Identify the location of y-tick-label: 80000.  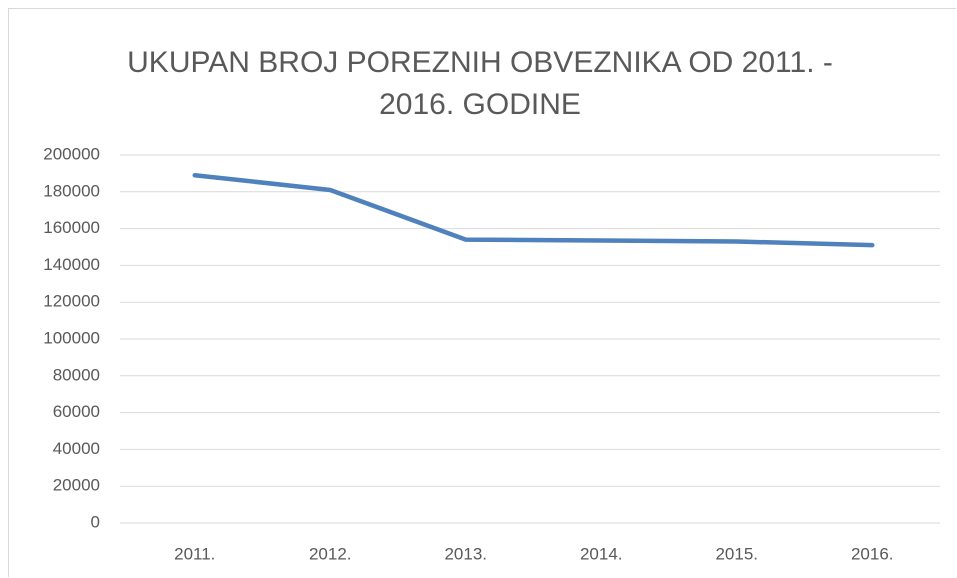
(76, 374).